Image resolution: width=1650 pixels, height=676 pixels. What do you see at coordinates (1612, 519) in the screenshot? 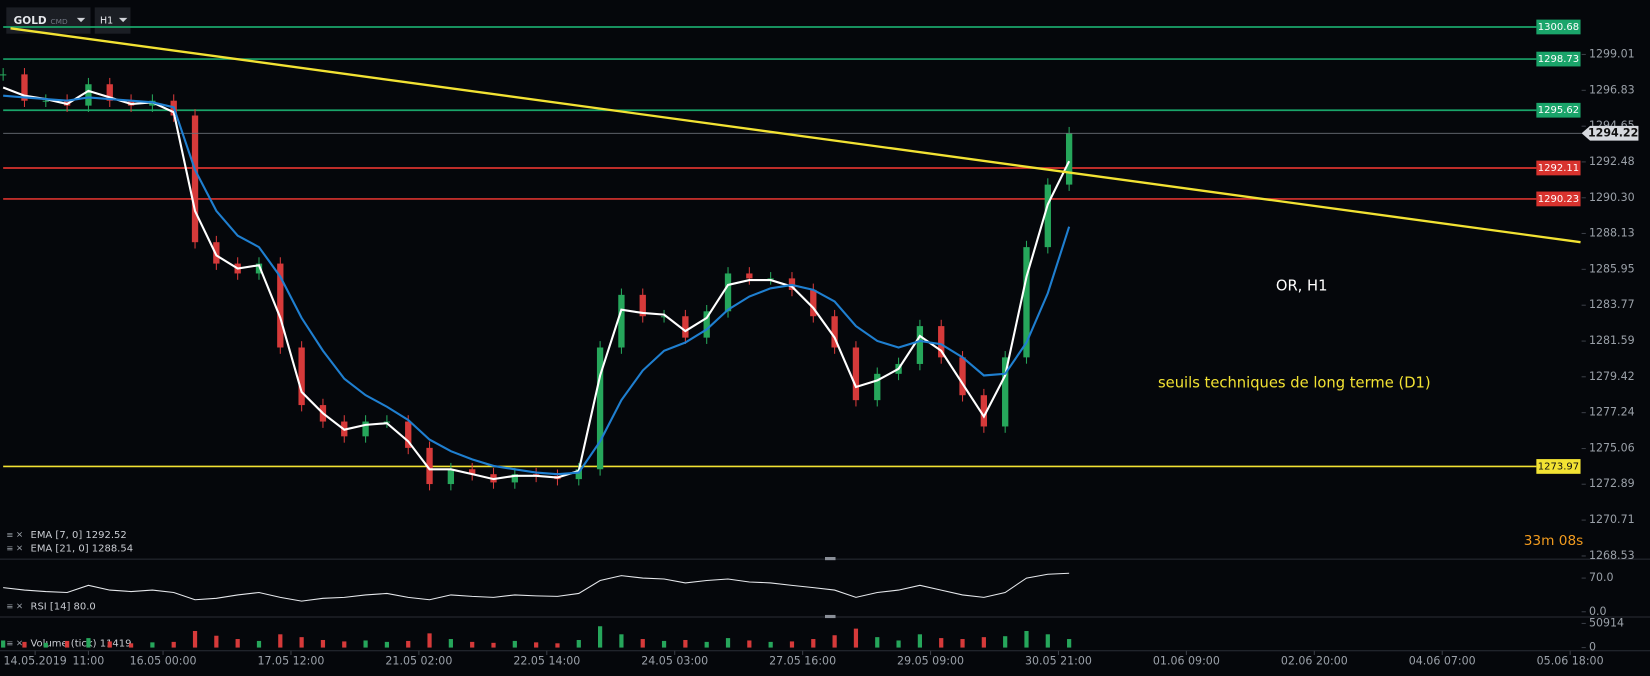
I see `y-tick-label: 1270.71` at bounding box center [1612, 519].